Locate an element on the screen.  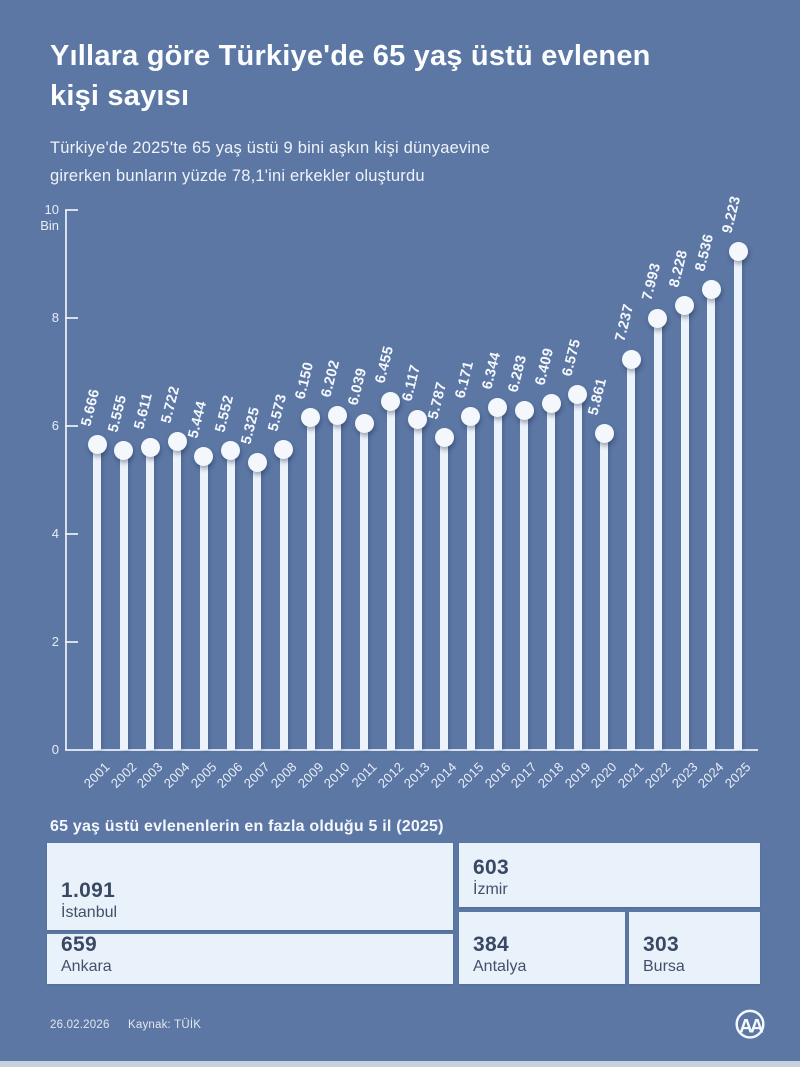
anadolu-agency-logo-icon: AA is located at coordinates (750, 1027).